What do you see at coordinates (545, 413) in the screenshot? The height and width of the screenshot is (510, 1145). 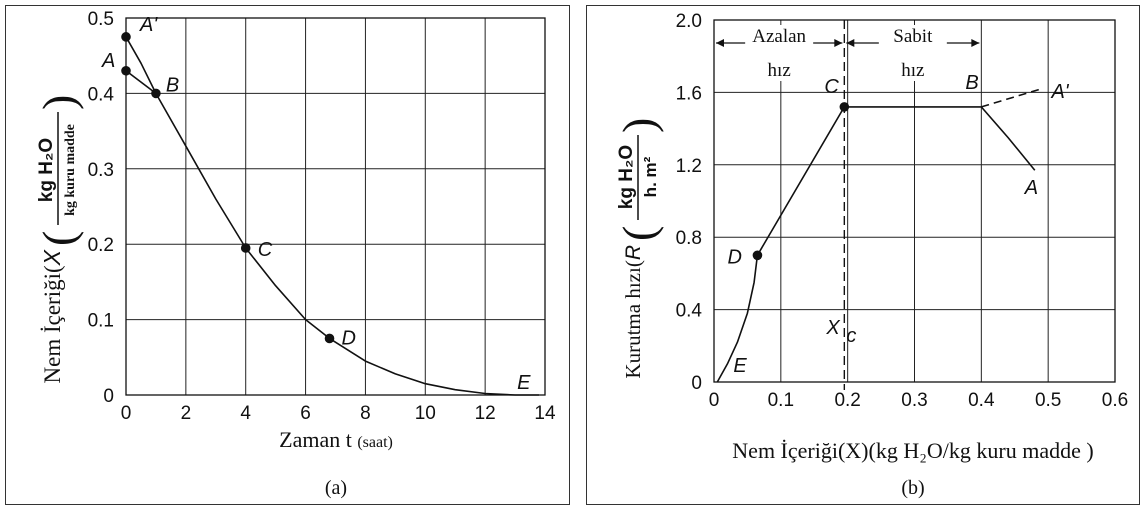 I see `x-tick-label-a: 14` at bounding box center [545, 413].